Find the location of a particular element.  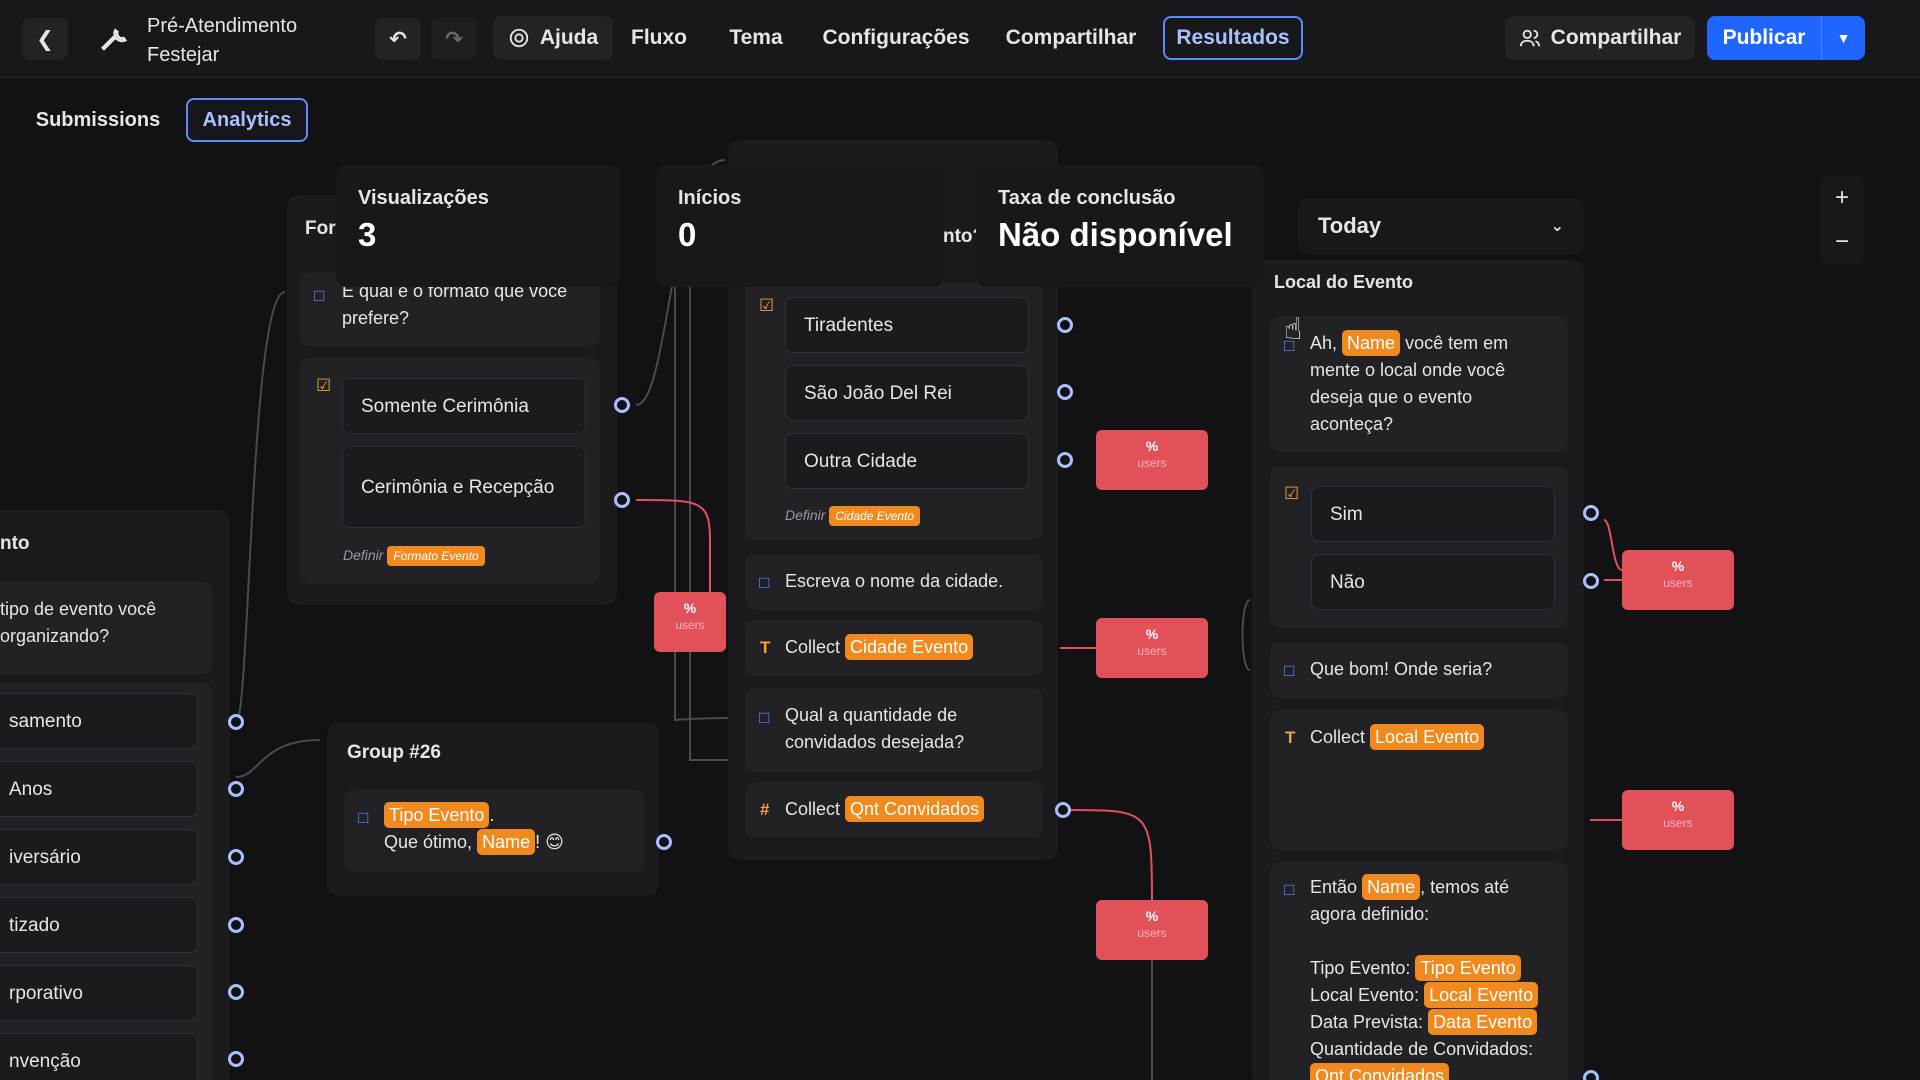

choice-item: Somente Cerimônia is located at coordinates (464, 406).